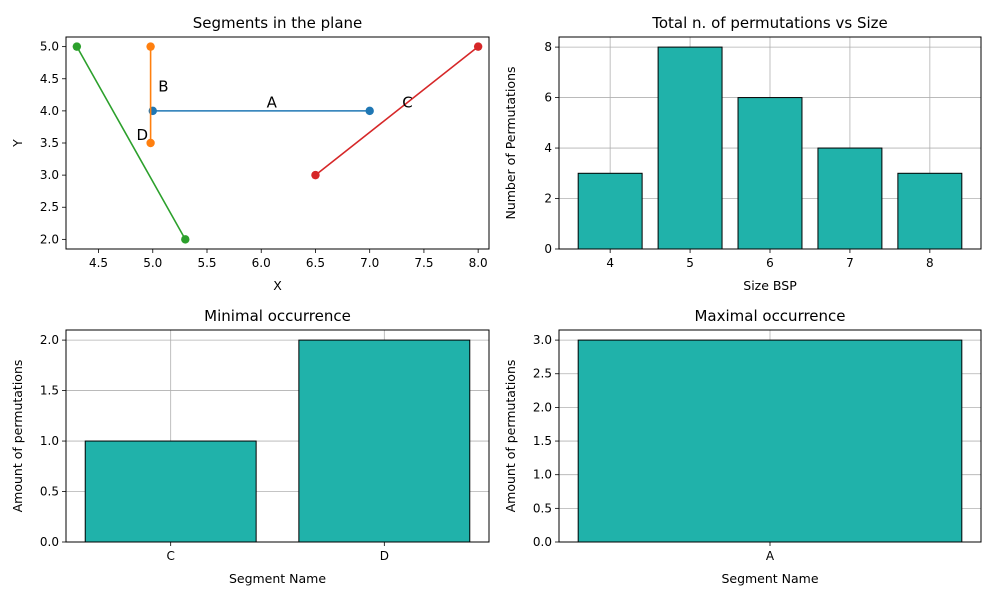  Describe the element at coordinates (261, 263) in the screenshot. I see `x-tick-label: 6.0` at that location.